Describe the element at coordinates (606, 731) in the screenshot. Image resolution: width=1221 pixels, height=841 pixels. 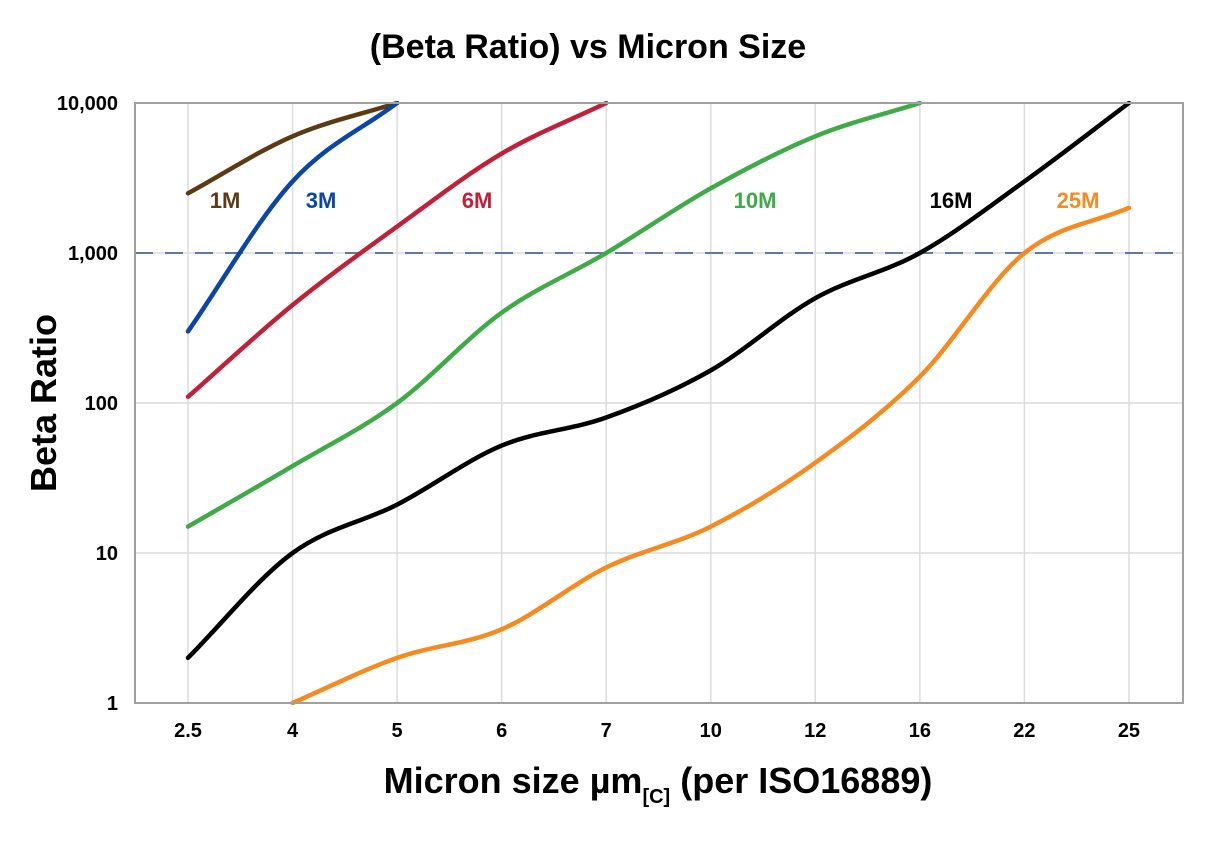
I see `x-tick-label: 7` at that location.